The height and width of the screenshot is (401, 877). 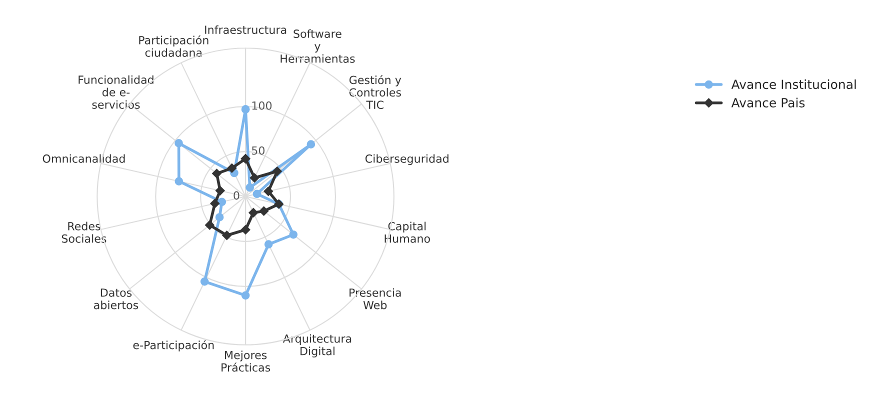 I want to click on spoke-label: Ciberseguridad, so click(x=406, y=159).